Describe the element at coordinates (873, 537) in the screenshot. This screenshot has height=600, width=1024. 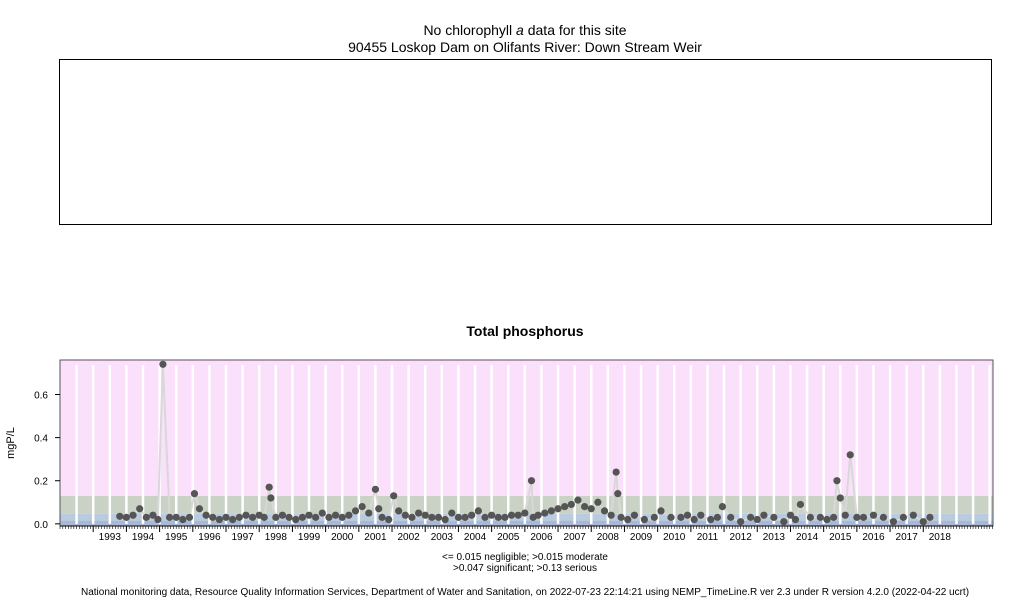
I see `x-tick-label: 2016` at that location.